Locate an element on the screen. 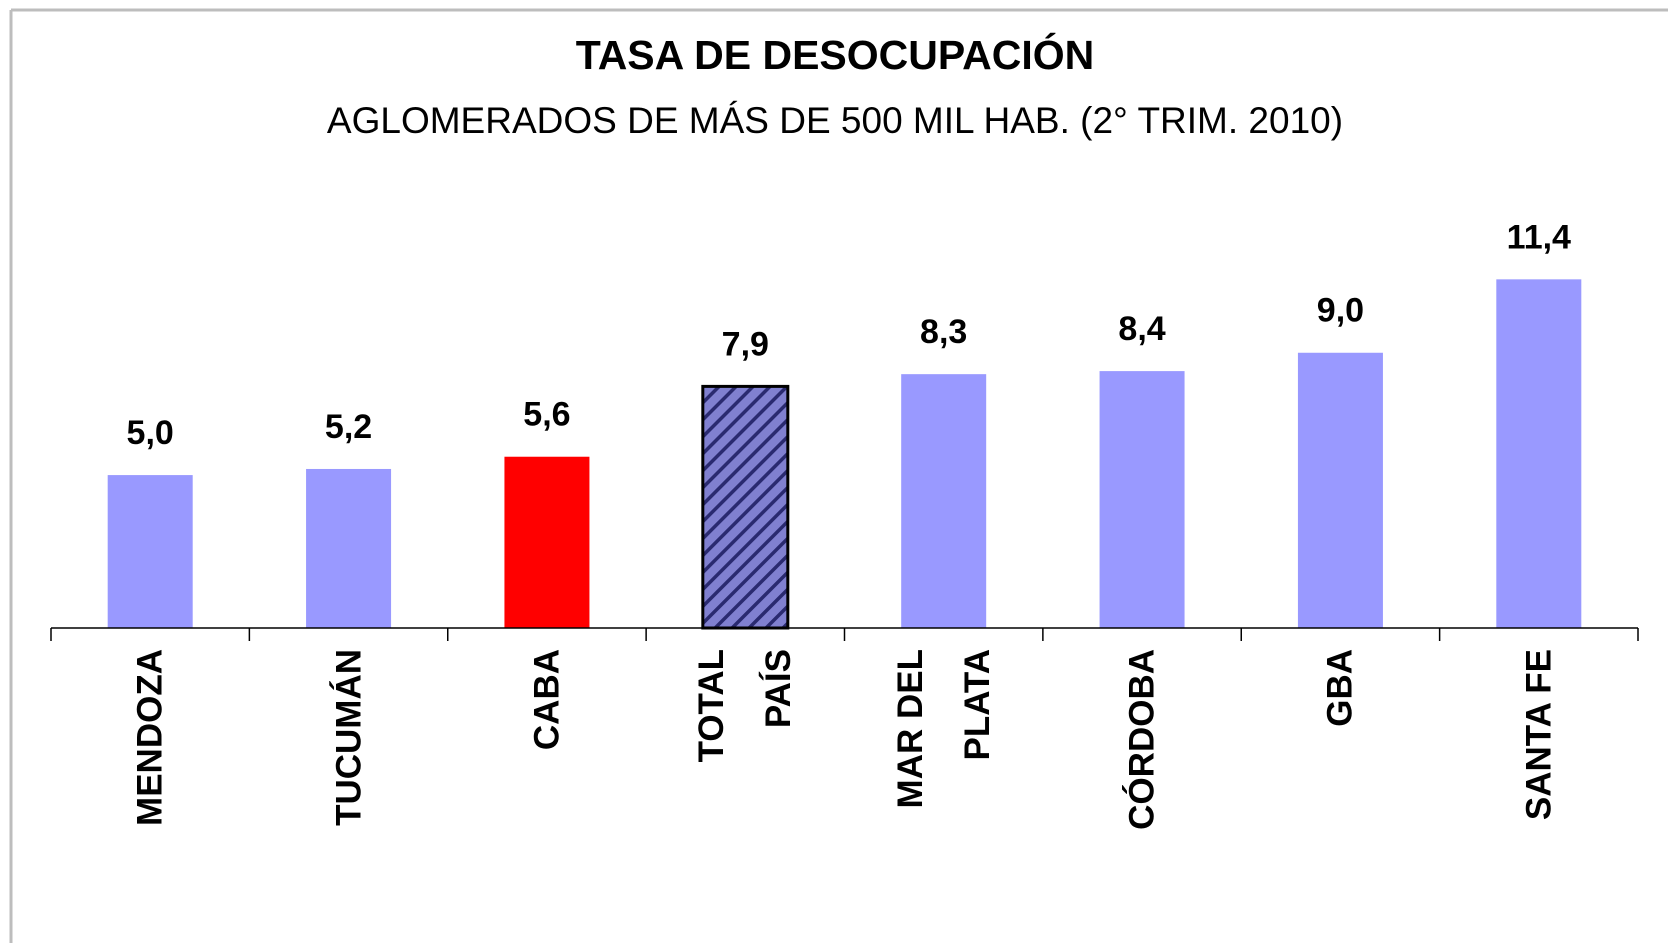  x-tick-label: CÓRDOBA is located at coordinates (1142, 739).